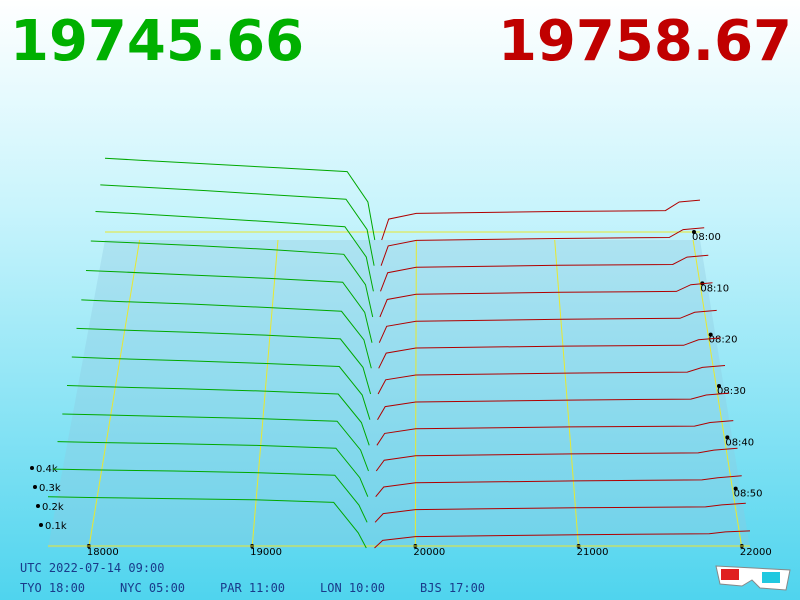  Describe the element at coordinates (352, 588) in the screenshot. I see `zone-time: LON 10:00` at that location.